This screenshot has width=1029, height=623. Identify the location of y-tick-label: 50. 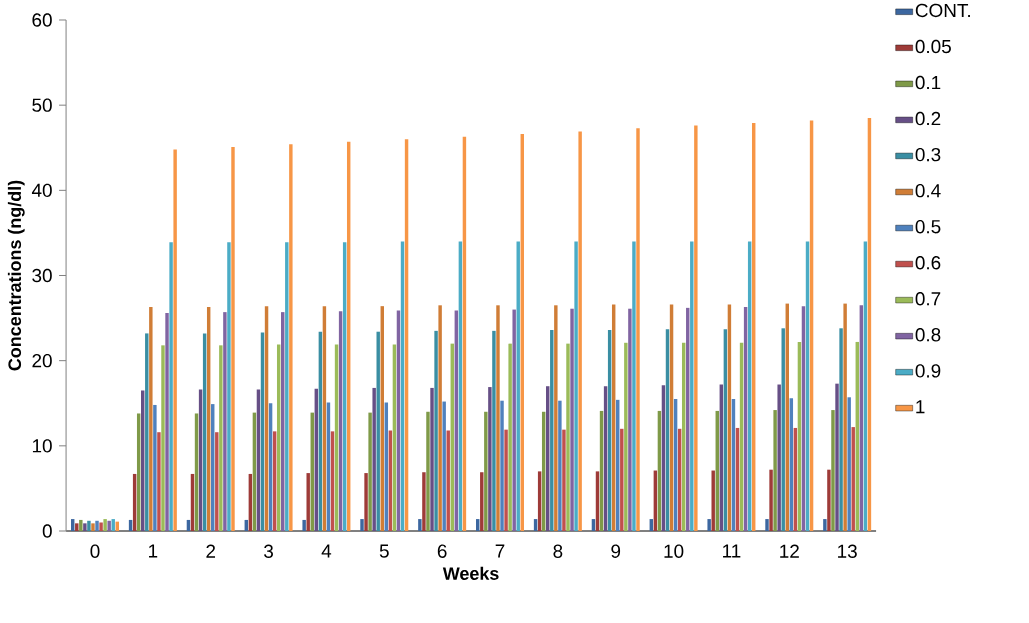
(42, 105).